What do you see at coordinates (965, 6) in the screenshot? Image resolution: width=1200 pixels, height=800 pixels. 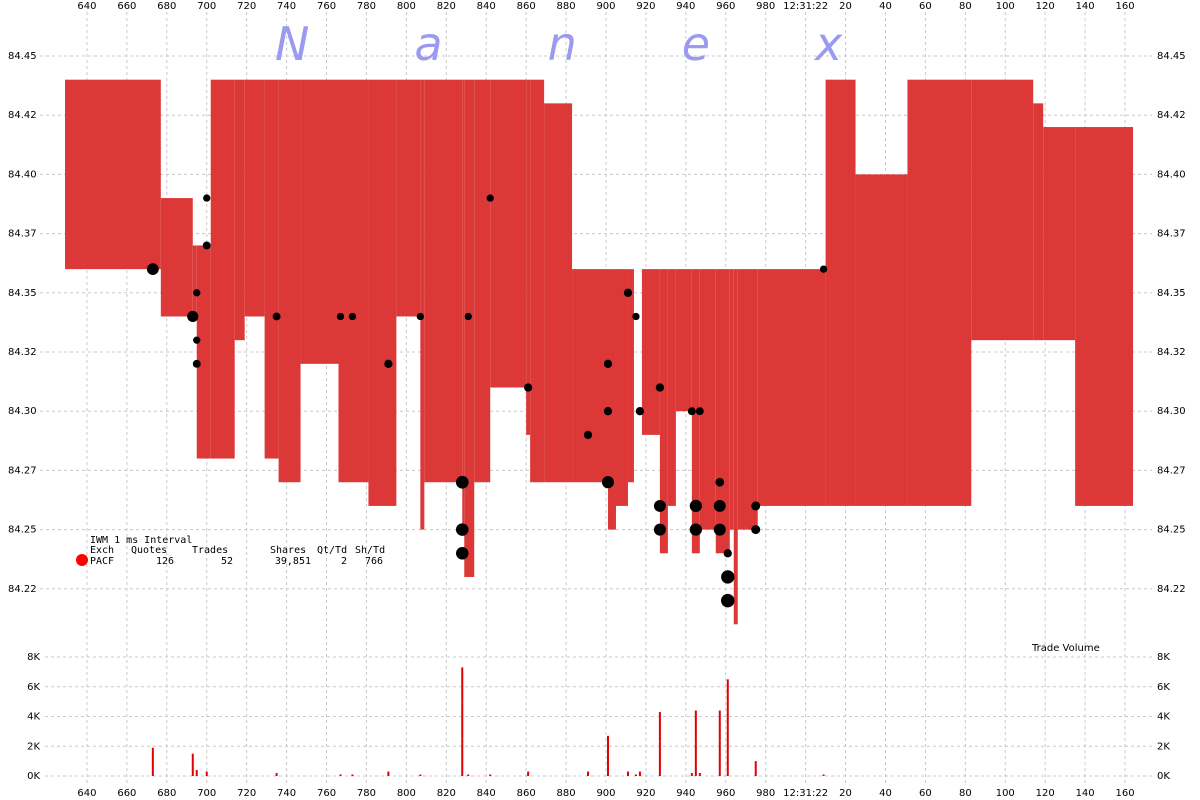 I see `x-tick-label: 80` at bounding box center [965, 6].